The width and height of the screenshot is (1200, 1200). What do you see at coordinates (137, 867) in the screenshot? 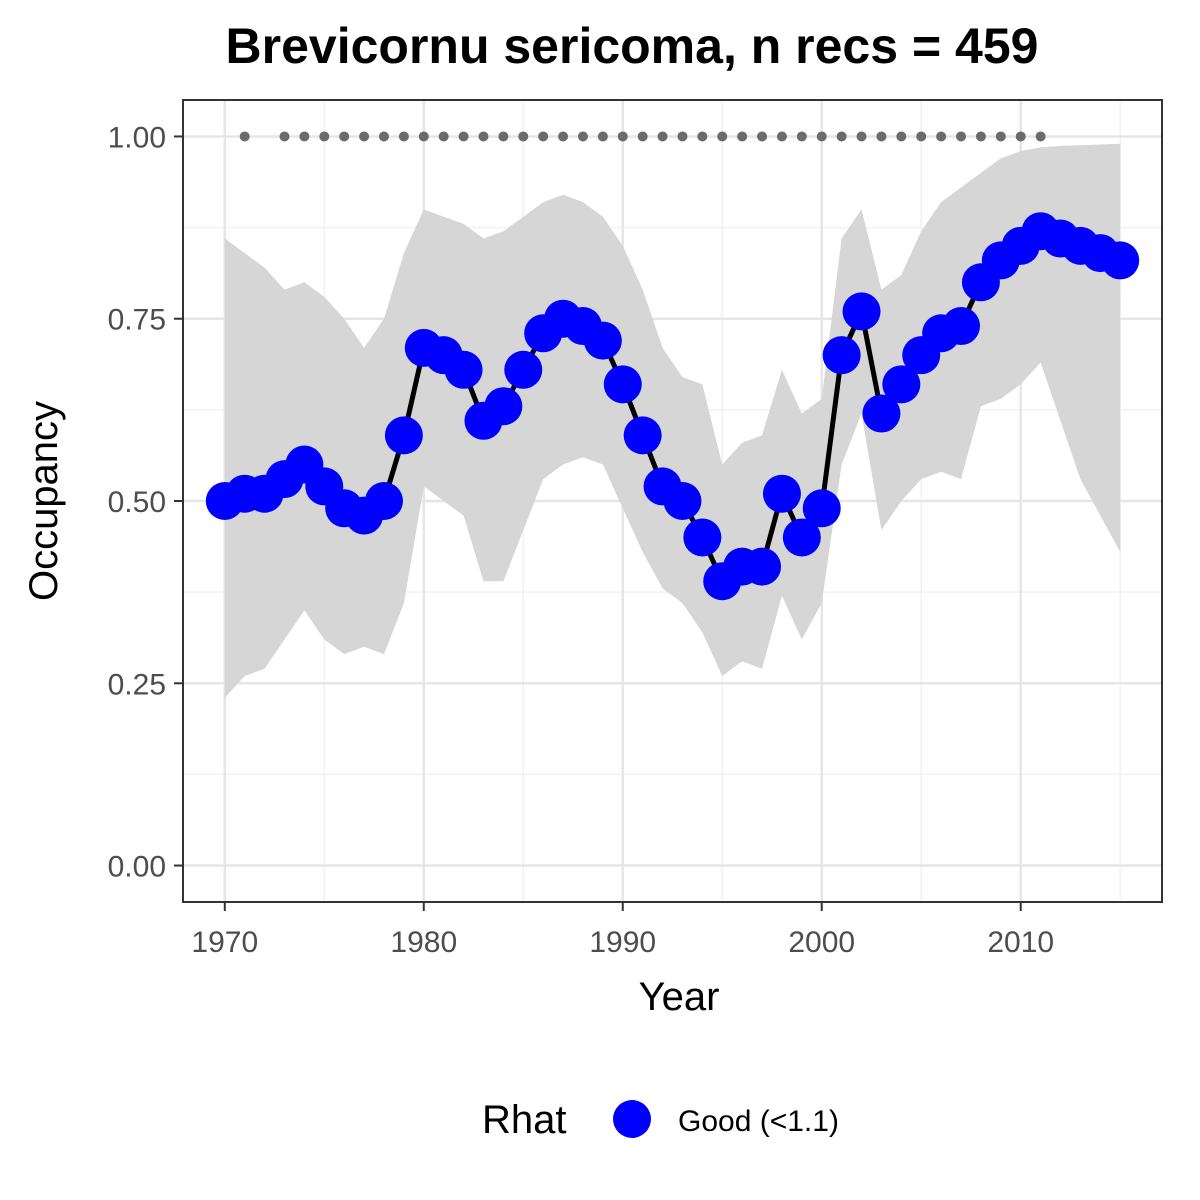
I see `y-tick-label: 0.00` at bounding box center [137, 867].